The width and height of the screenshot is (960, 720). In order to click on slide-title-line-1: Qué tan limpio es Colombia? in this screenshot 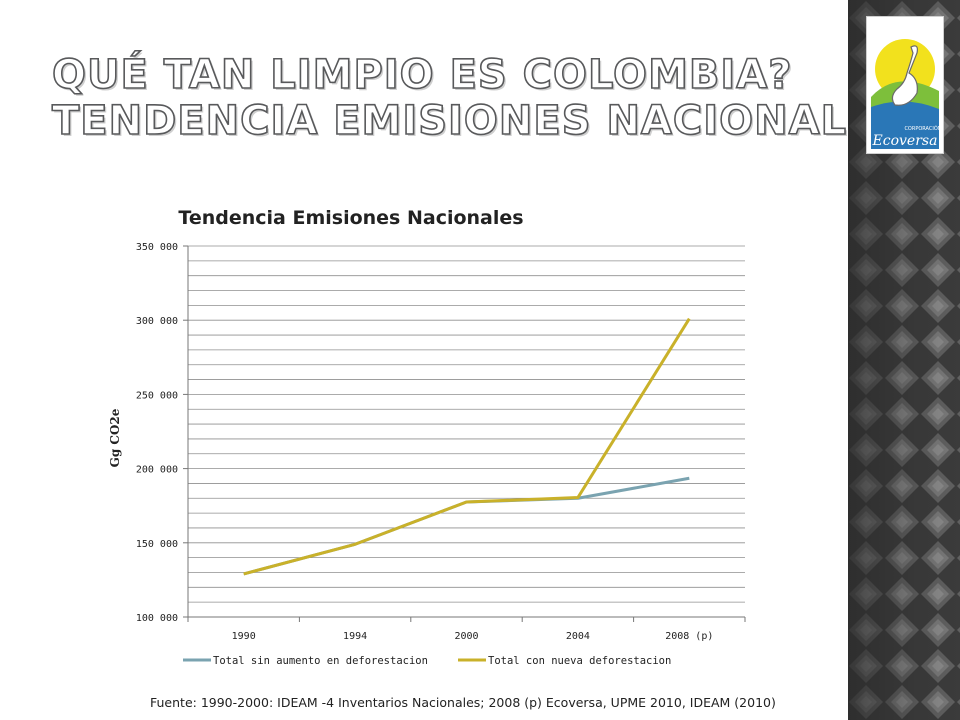, I will do `click(422, 75)`.